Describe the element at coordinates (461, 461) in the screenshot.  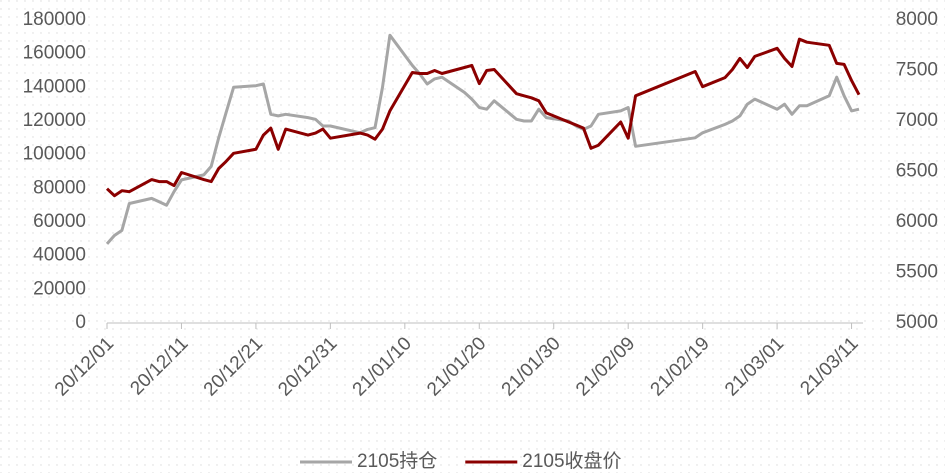
I see `legend: 2105持仓 2105收盘价` at that location.